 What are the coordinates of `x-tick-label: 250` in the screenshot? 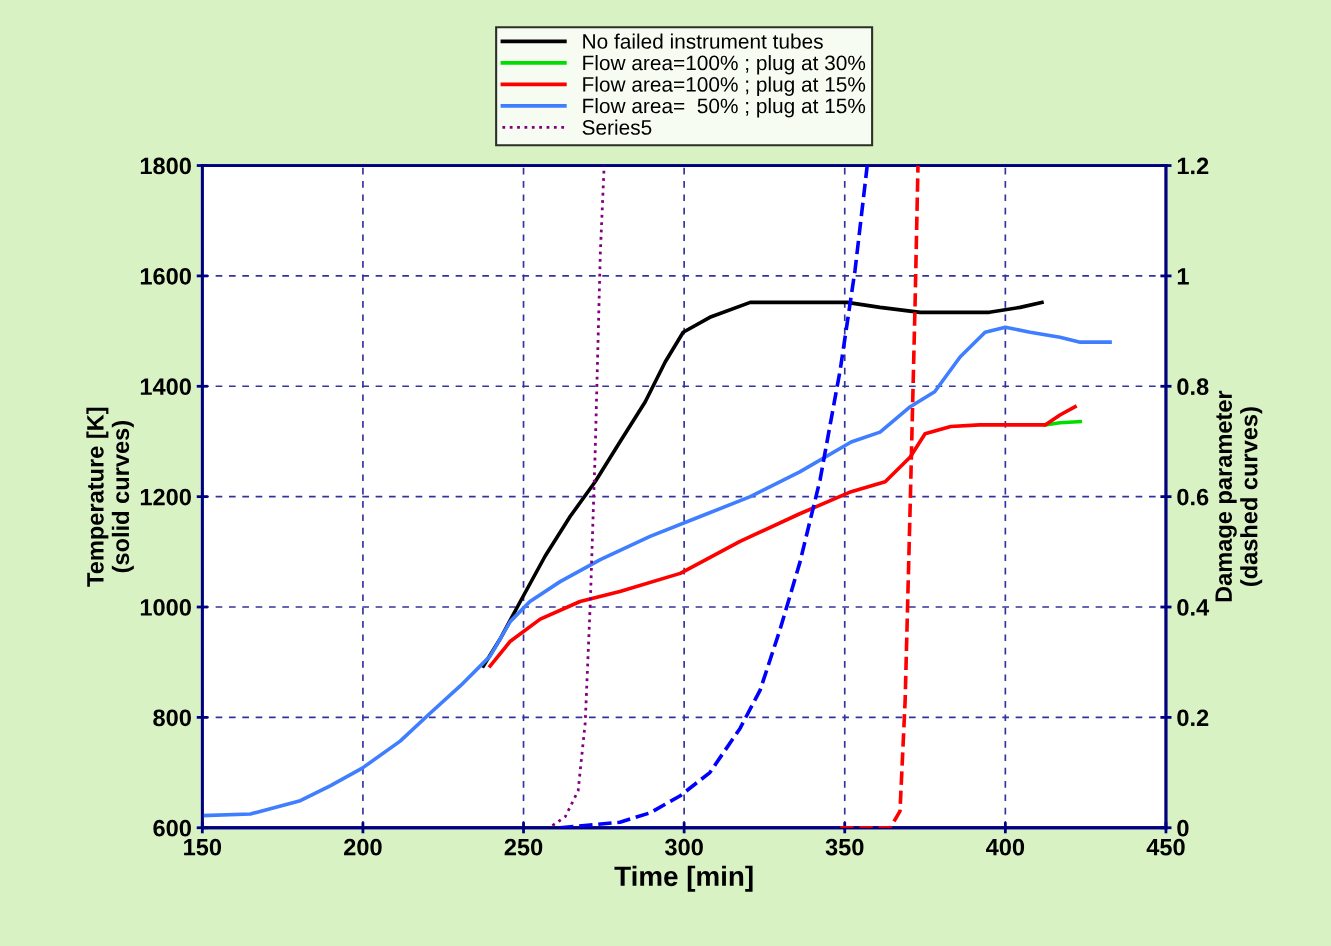 It's located at (523, 847).